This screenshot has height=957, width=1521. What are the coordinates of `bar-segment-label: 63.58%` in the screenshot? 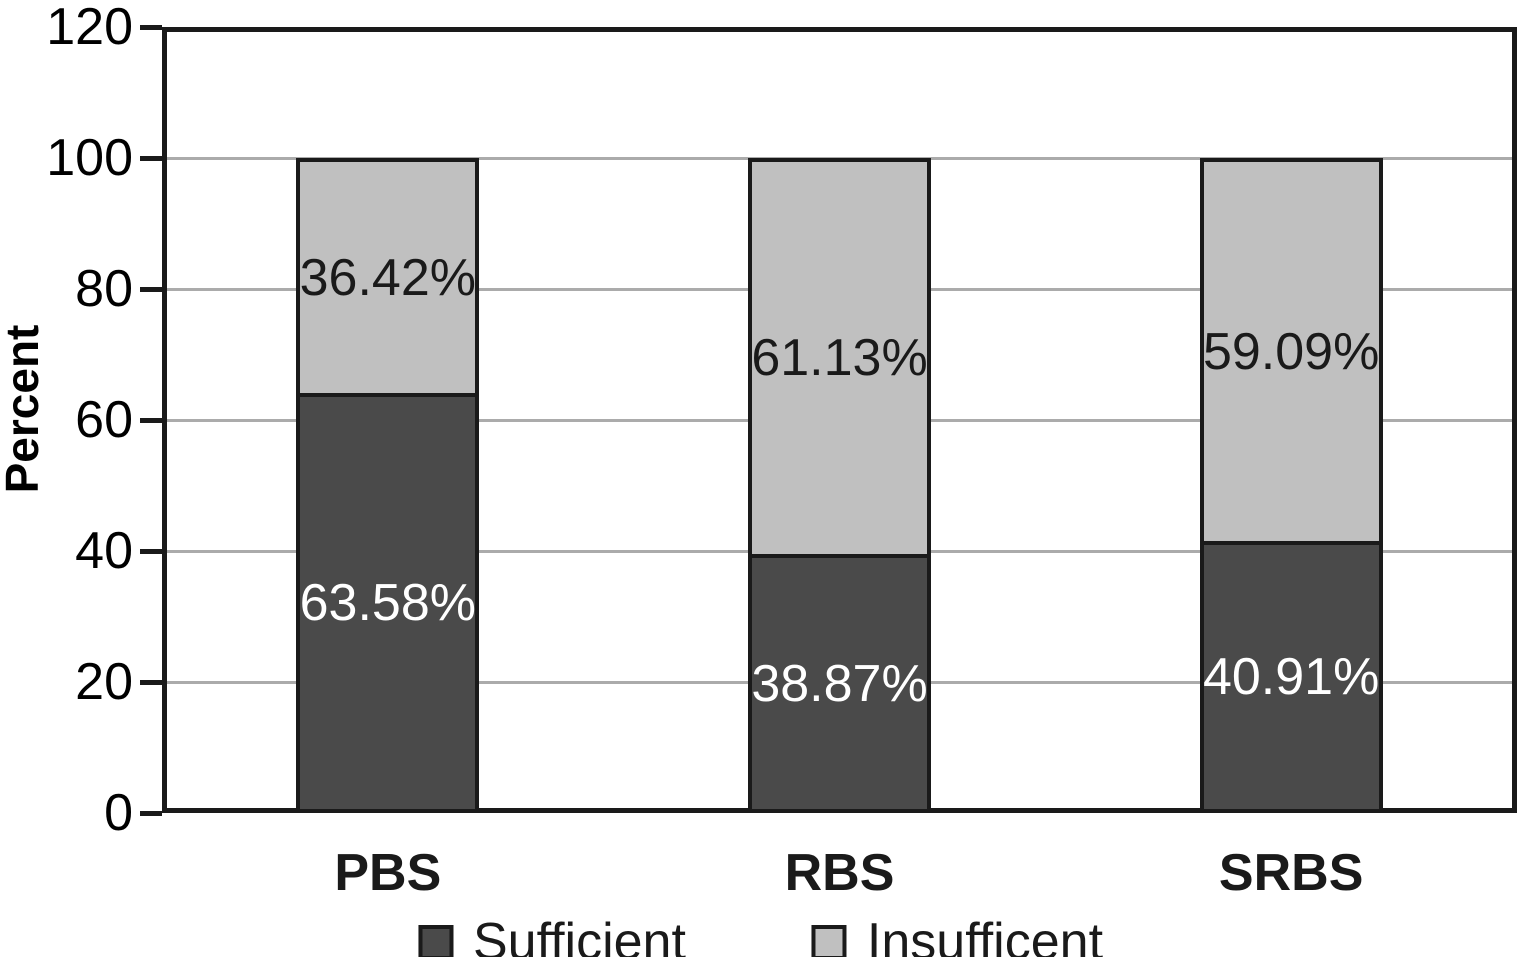 It's located at (388, 603).